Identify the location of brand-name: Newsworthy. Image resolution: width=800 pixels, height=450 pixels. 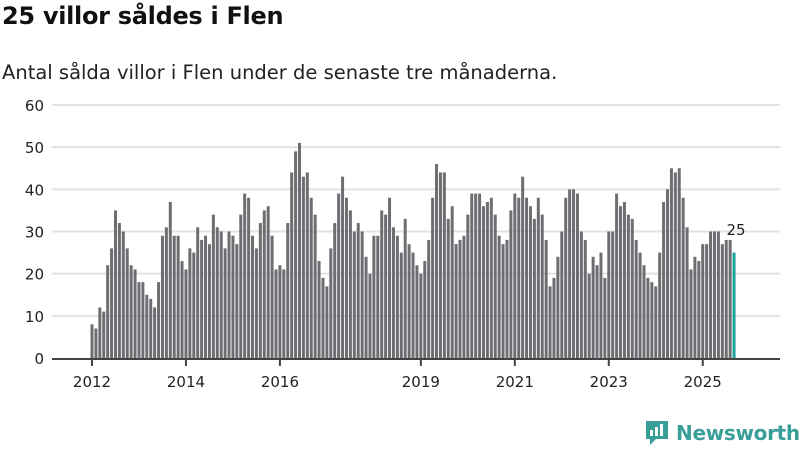
(738, 433).